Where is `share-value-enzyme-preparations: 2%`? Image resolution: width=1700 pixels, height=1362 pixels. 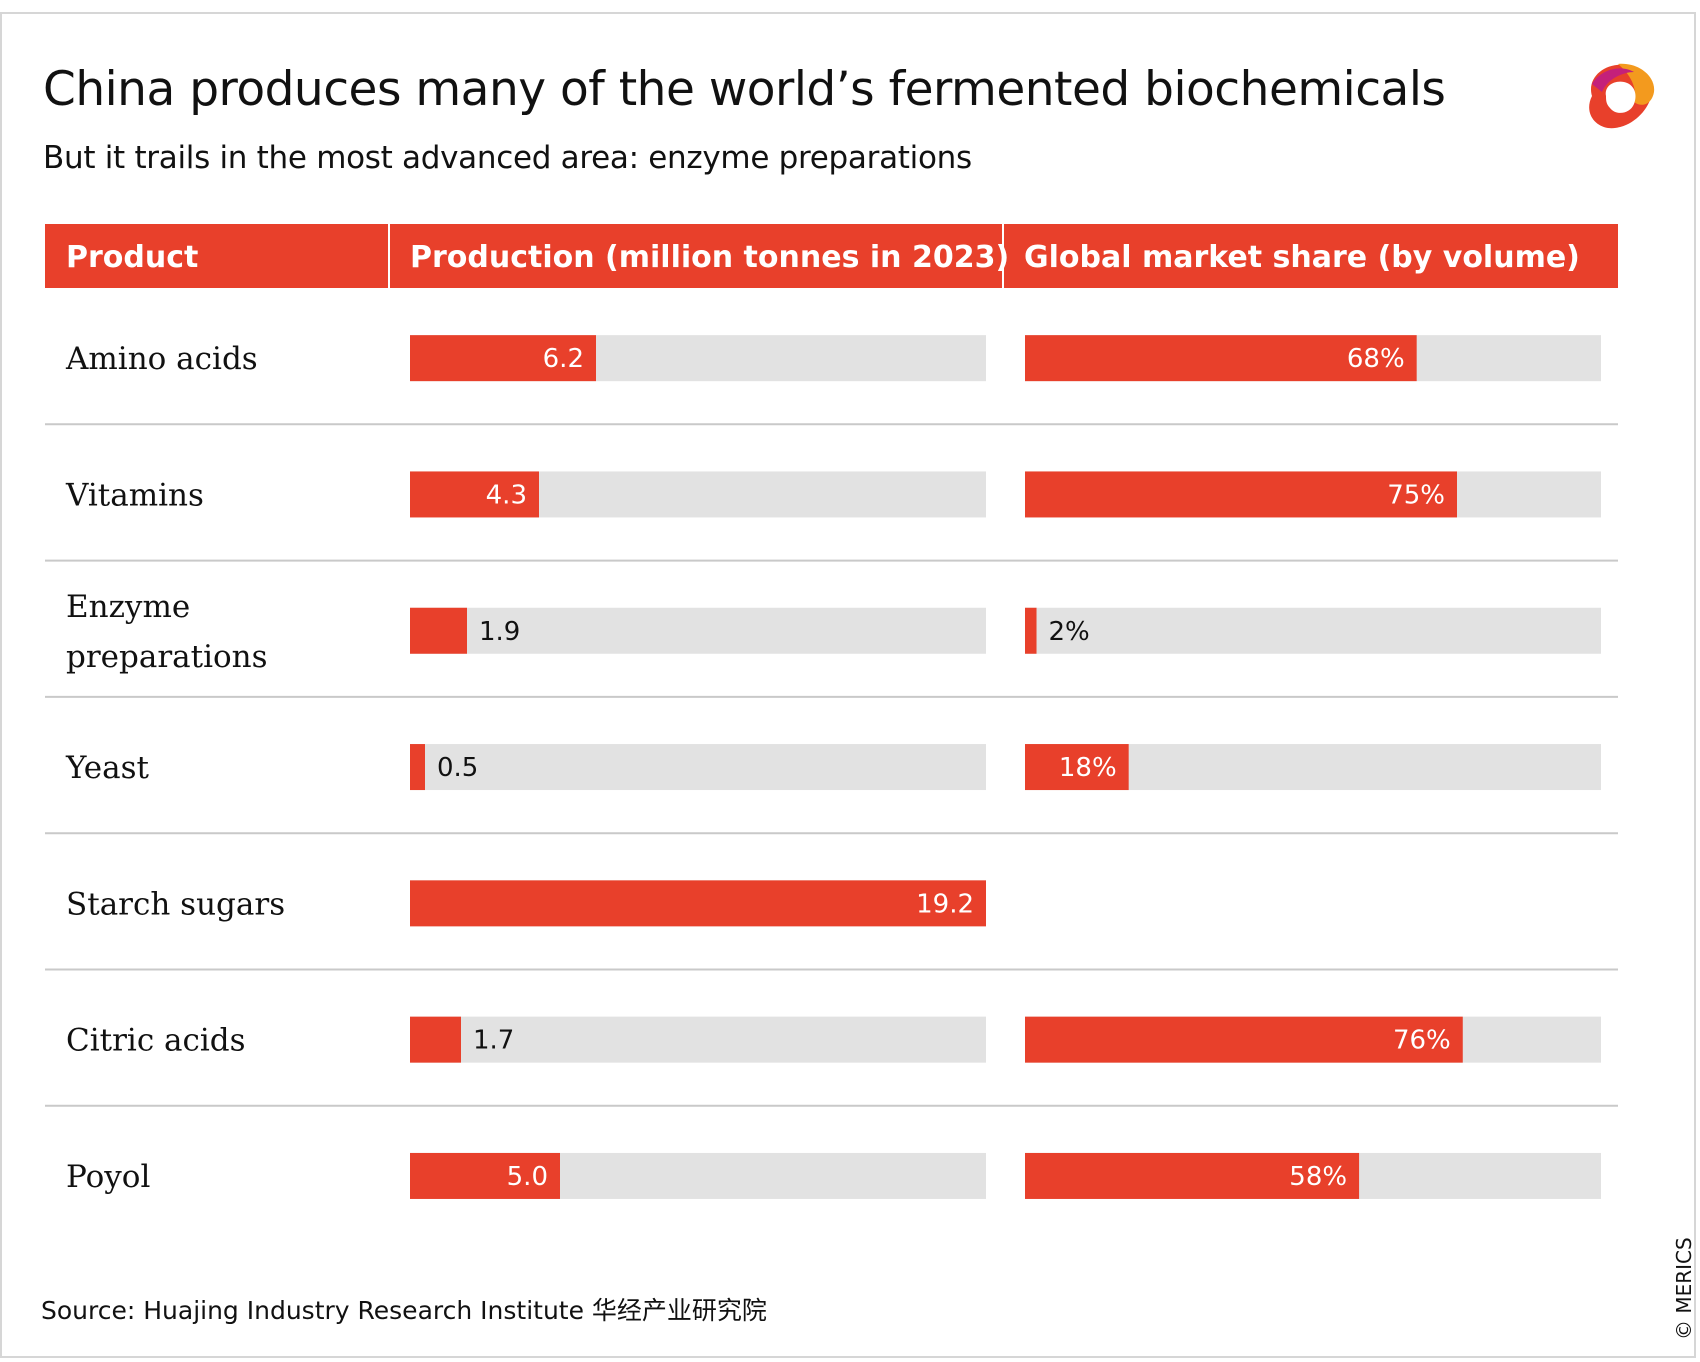
share-value-enzyme-preparations: 2% is located at coordinates (1069, 632).